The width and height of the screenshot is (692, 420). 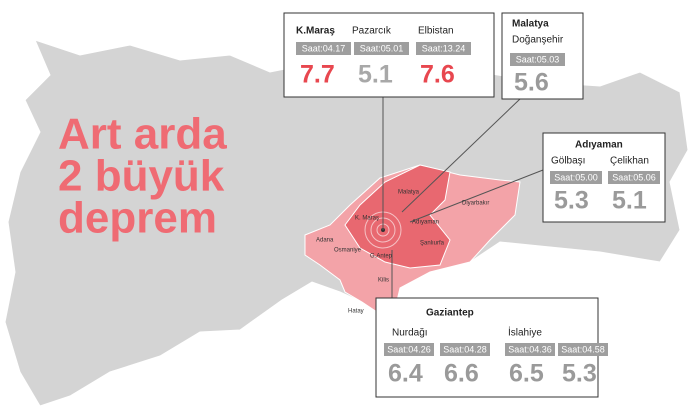 I want to click on title-line: Art arda, so click(x=142, y=134).